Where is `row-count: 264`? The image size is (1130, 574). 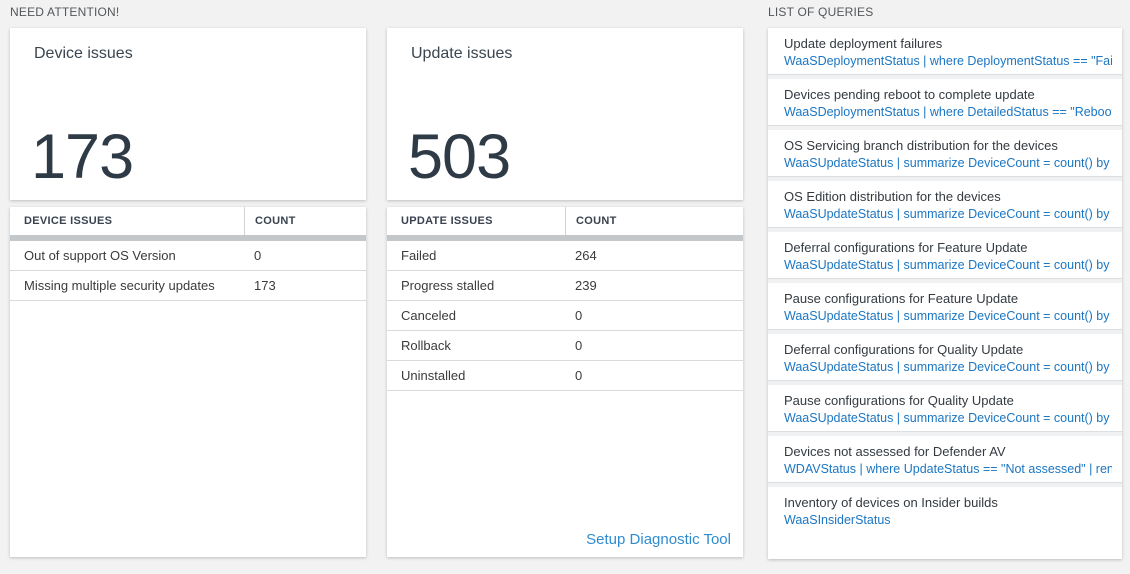
row-count: 264 is located at coordinates (586, 255).